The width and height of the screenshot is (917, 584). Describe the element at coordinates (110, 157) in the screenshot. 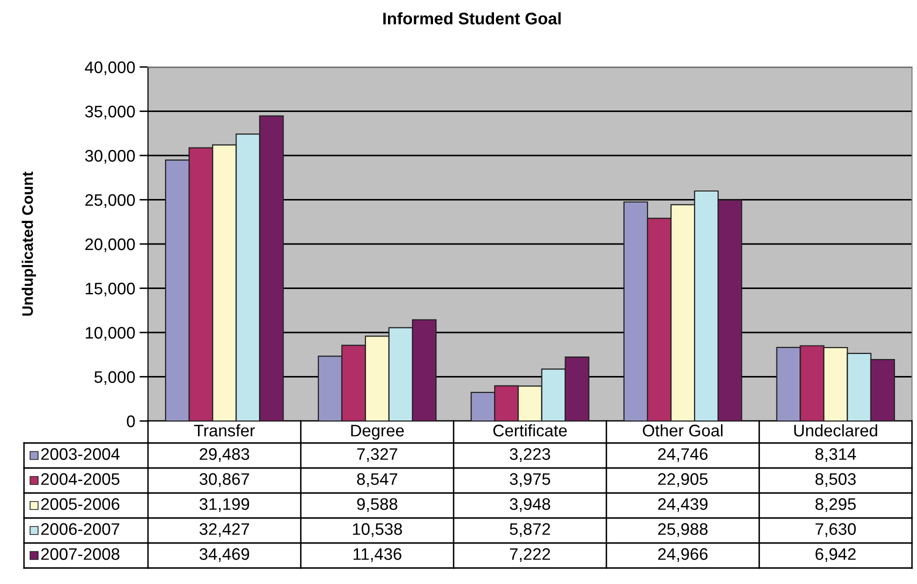

I see `y-tick-label: 30,000` at that location.